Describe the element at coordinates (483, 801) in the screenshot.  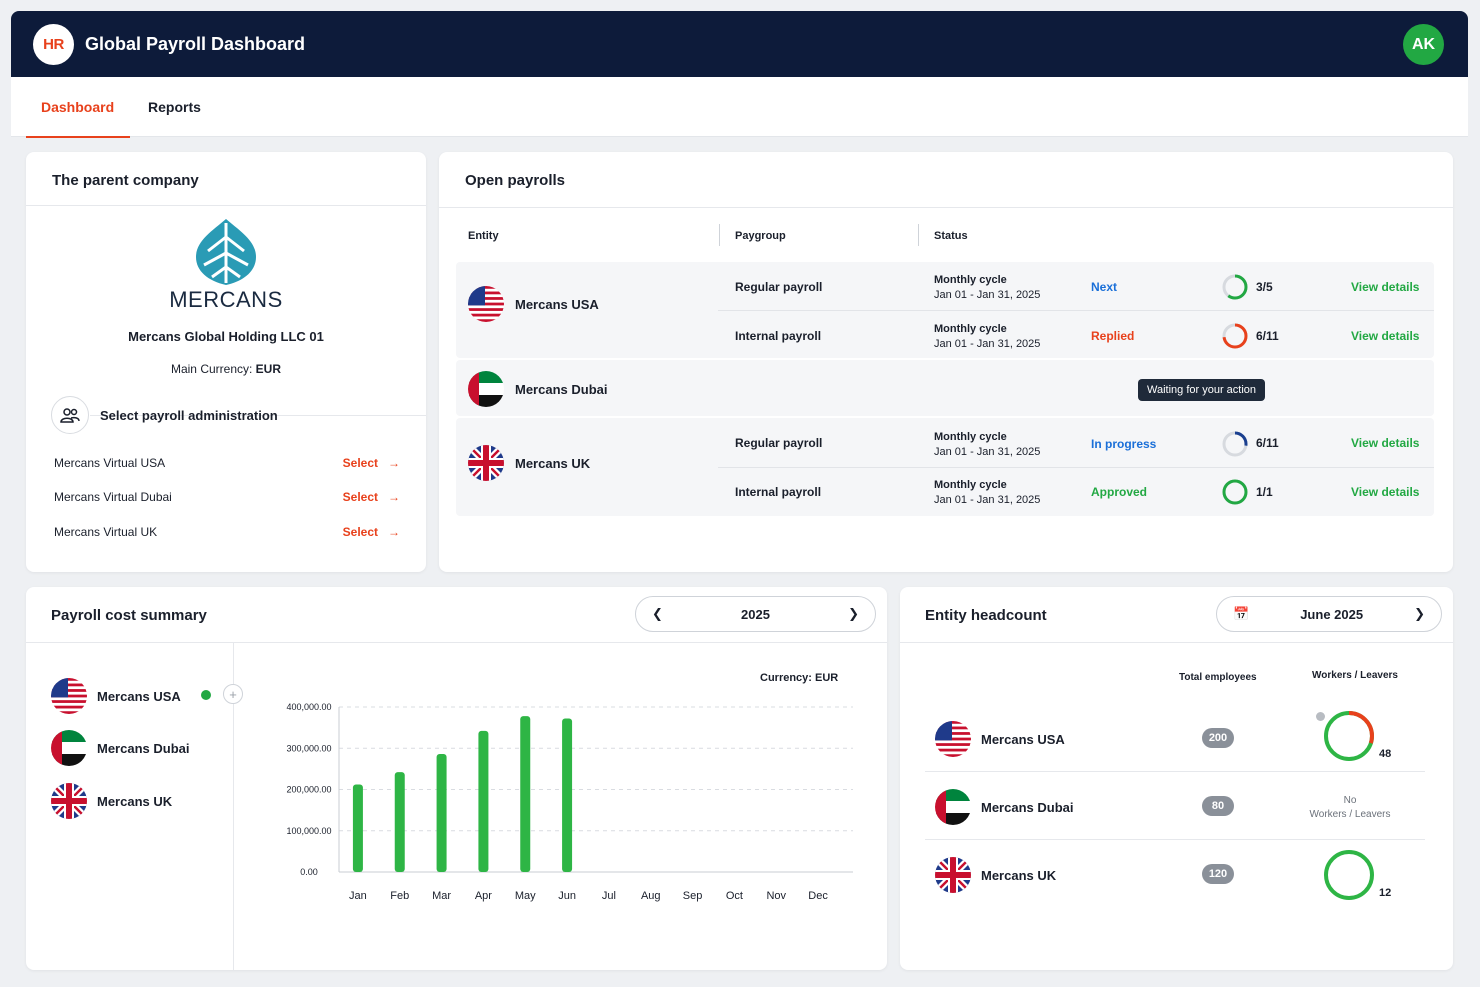
I see `bar-apr` at that location.